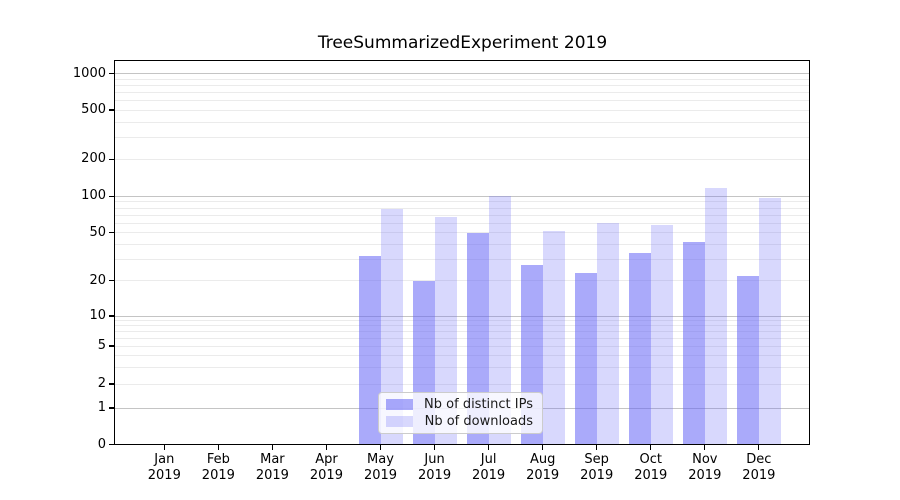 Image resolution: width=900 pixels, height=500 pixels. What do you see at coordinates (101, 345) in the screenshot?
I see `y-axis-tick-label: 5` at bounding box center [101, 345].